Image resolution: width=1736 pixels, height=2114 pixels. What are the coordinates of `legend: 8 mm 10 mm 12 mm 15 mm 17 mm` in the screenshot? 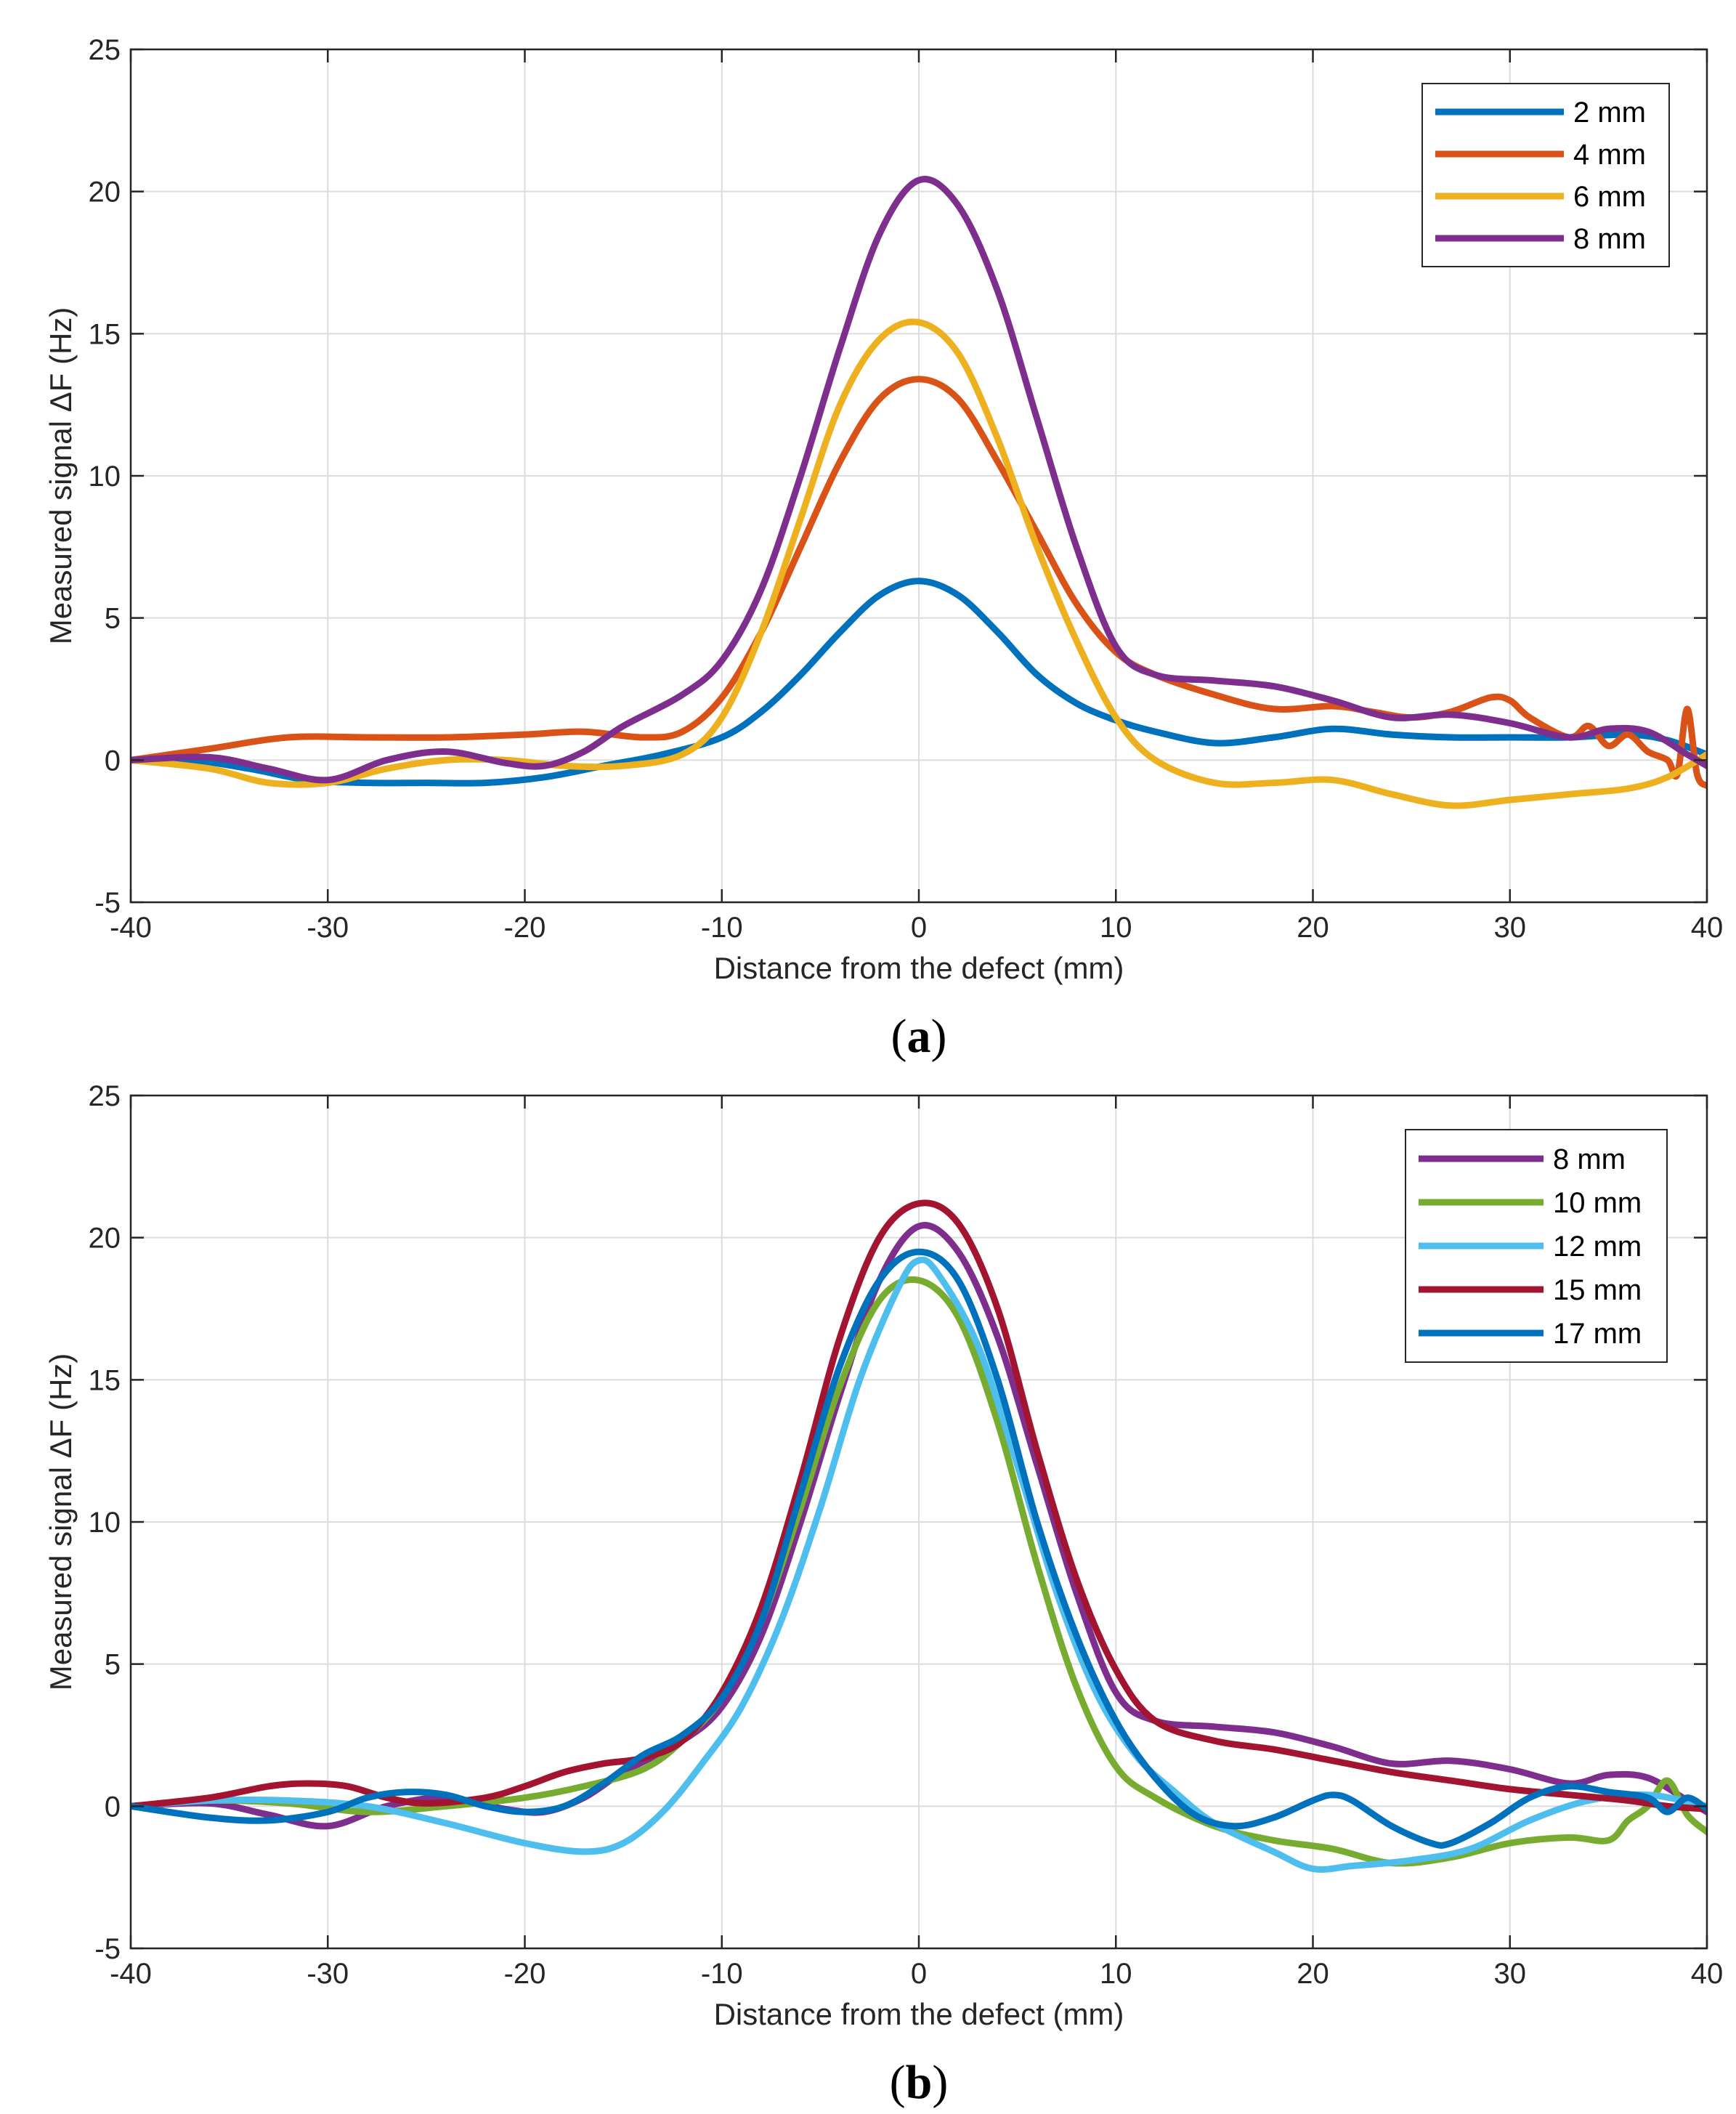 It's located at (1536, 1246).